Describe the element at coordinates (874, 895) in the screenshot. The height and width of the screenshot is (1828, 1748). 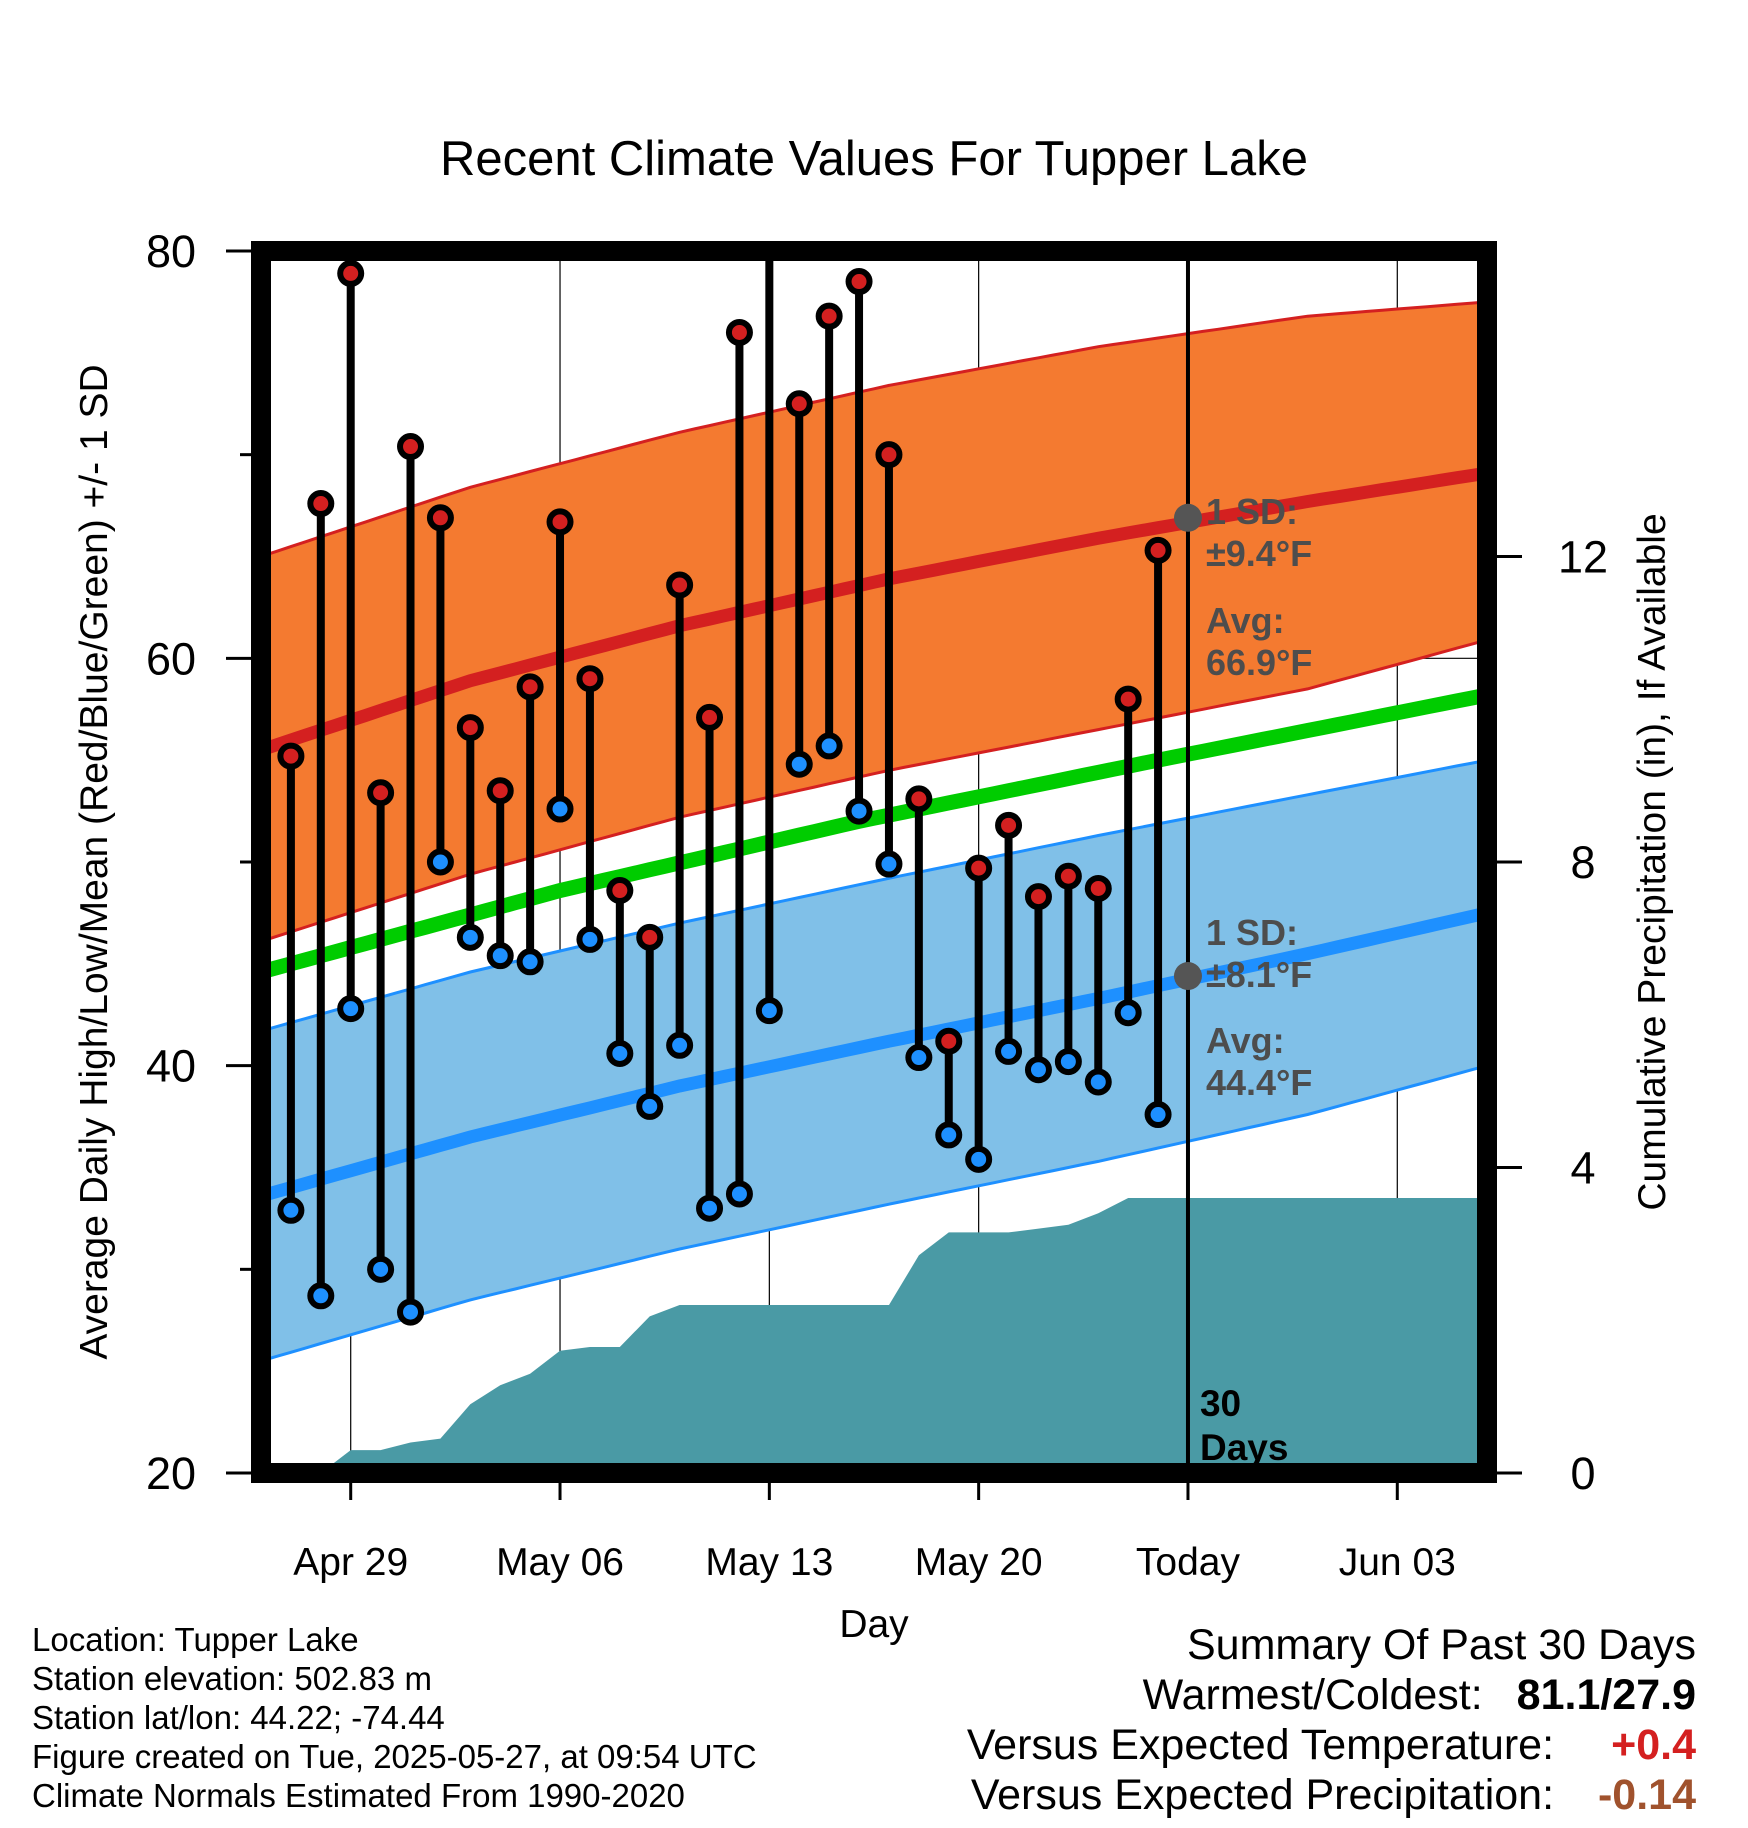
I see `low-upper-line` at that location.